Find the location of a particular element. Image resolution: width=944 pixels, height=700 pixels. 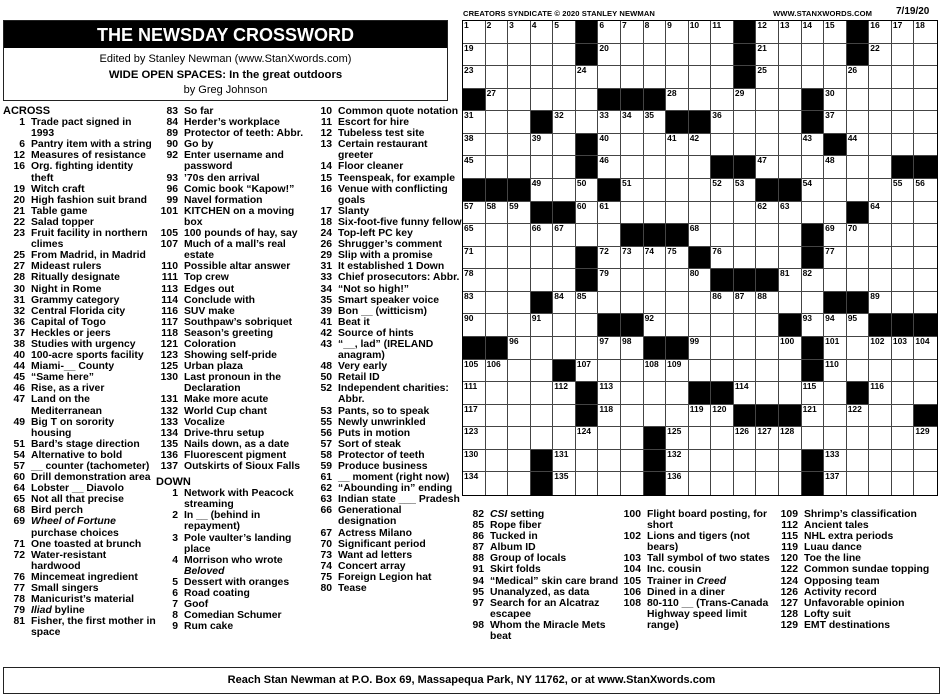

grid-cell: 101 is located at coordinates (835, 348).